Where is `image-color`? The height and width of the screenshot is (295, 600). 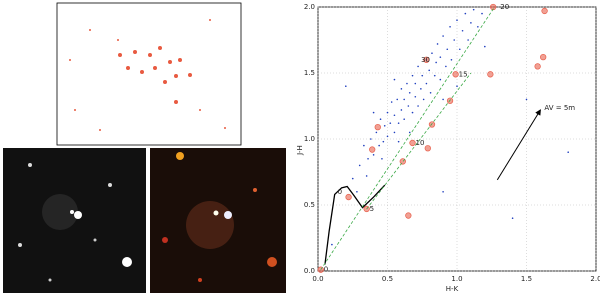
image-color is located at coordinates (218, 220).